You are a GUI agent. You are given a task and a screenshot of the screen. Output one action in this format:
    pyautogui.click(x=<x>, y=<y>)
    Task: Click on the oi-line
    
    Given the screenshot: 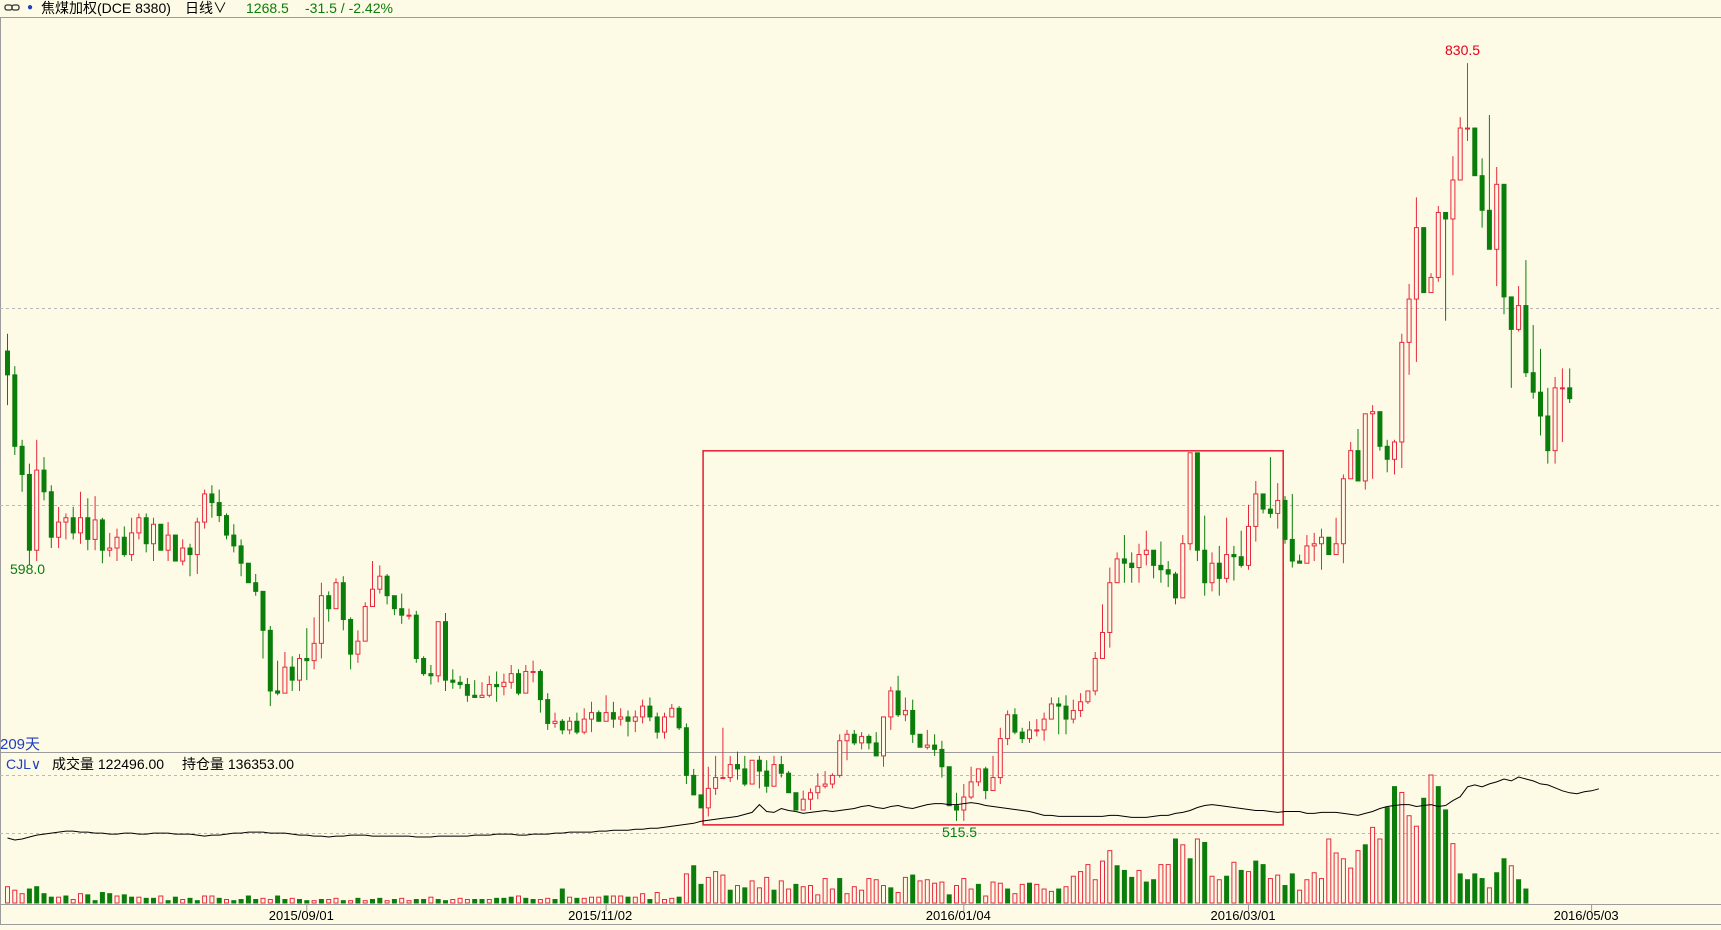 What is the action you would take?
    pyautogui.click(x=803, y=808)
    